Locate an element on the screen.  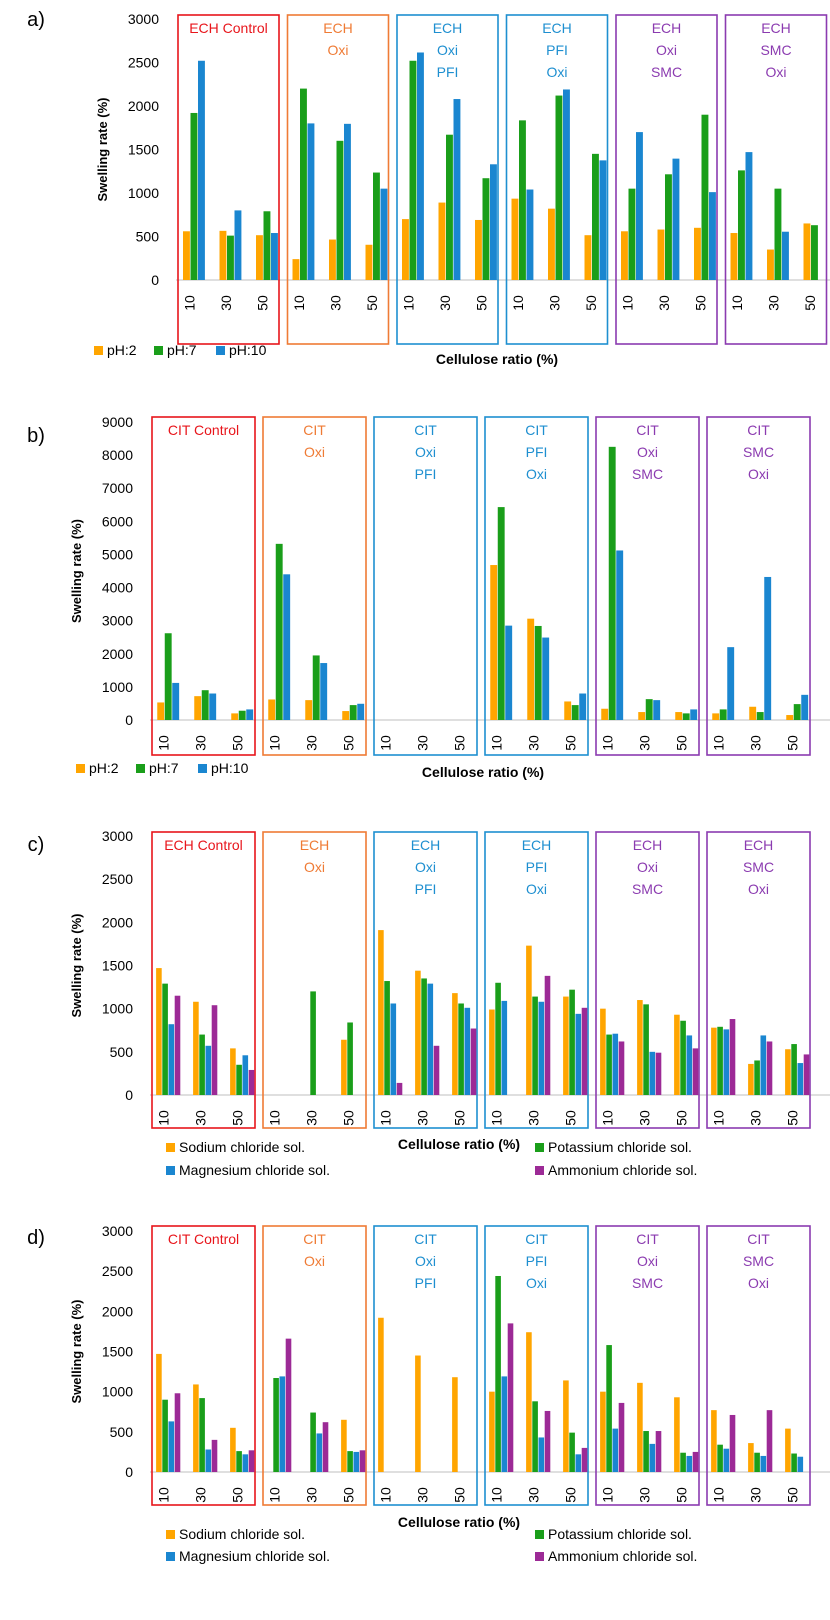
x-axis-label: Cellulose ratio (%) is located at coordinates (459, 1144).